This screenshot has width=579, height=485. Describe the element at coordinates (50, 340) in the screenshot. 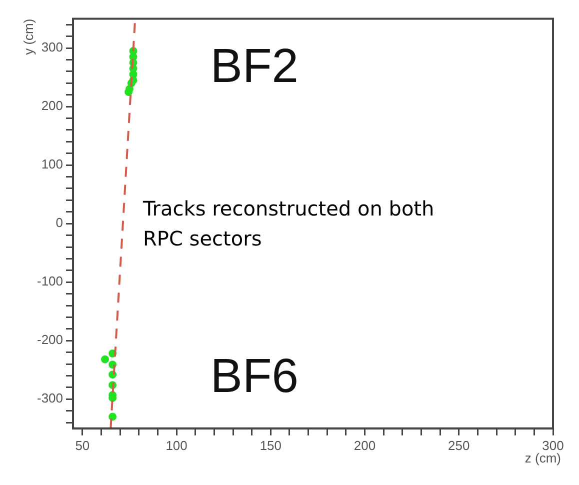

I see `y-tick-label: -200` at that location.